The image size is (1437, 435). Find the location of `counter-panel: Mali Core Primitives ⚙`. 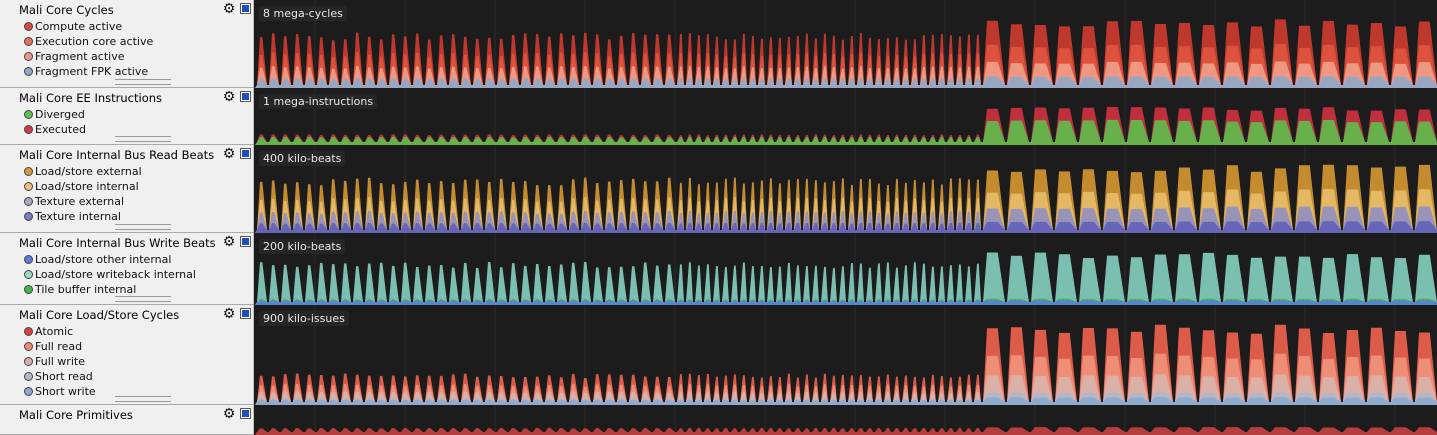

counter-panel: Mali Core Primitives ⚙ is located at coordinates (127, 420).